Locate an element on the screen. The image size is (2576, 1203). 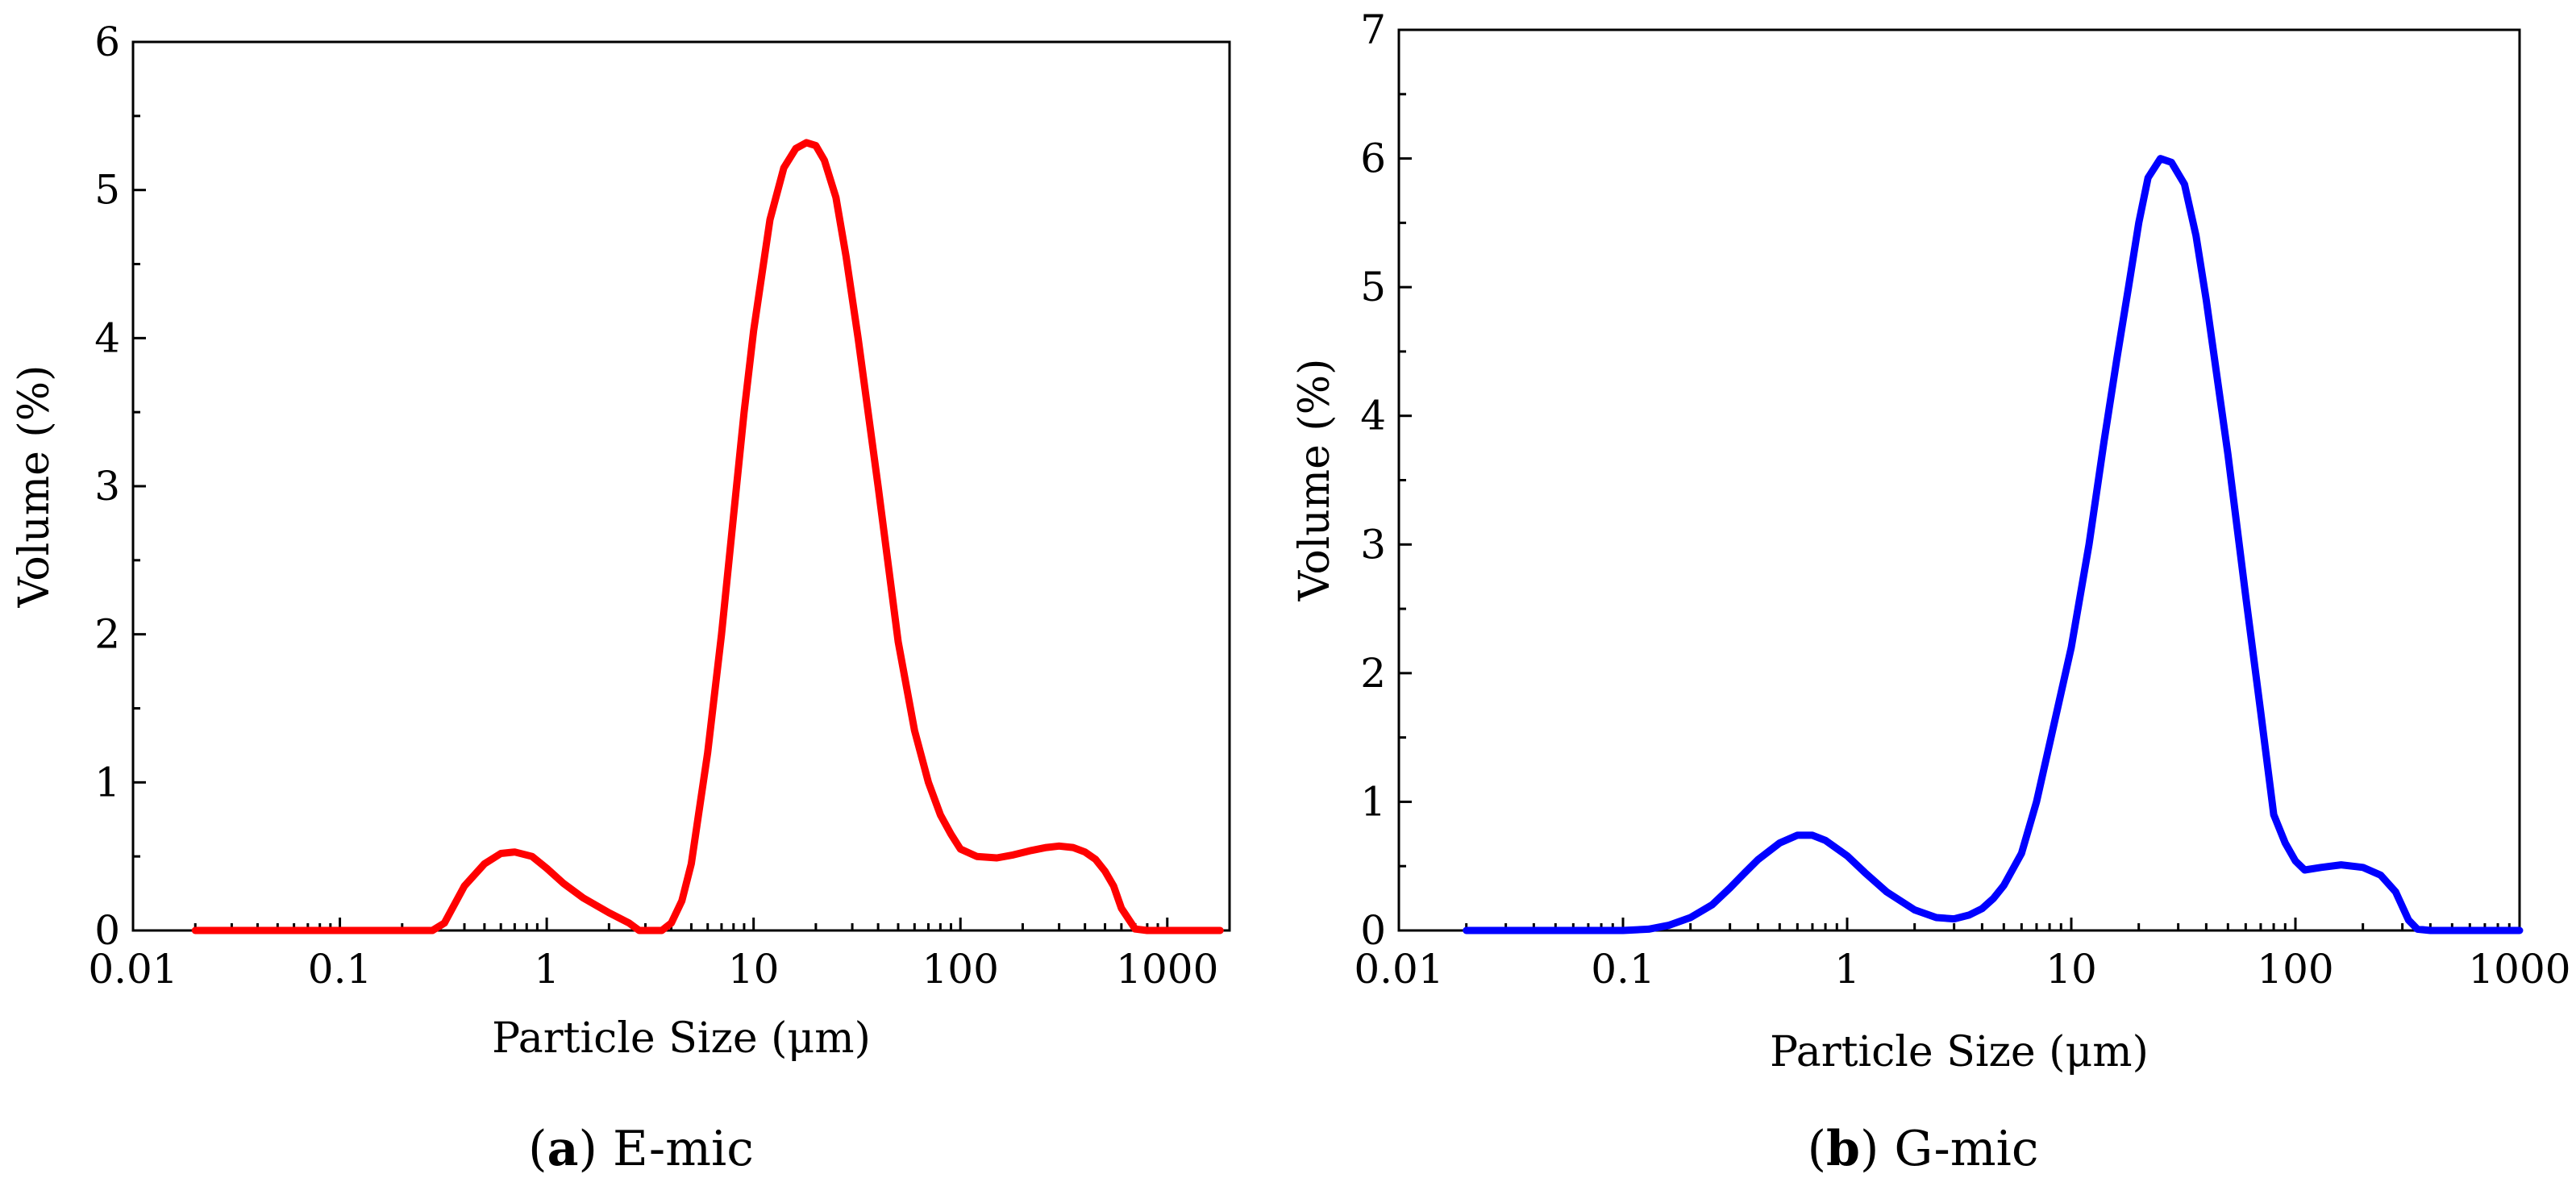
panel-caption-a: (a) E-mic is located at coordinates (641, 1149).